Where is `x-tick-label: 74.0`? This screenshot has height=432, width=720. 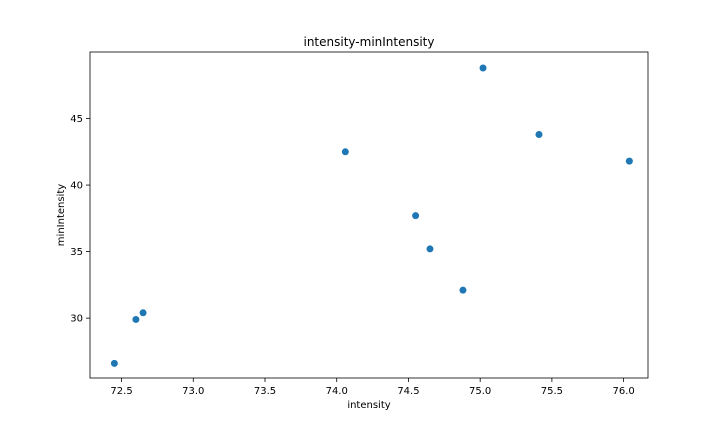
x-tick-label: 74.0 is located at coordinates (337, 391).